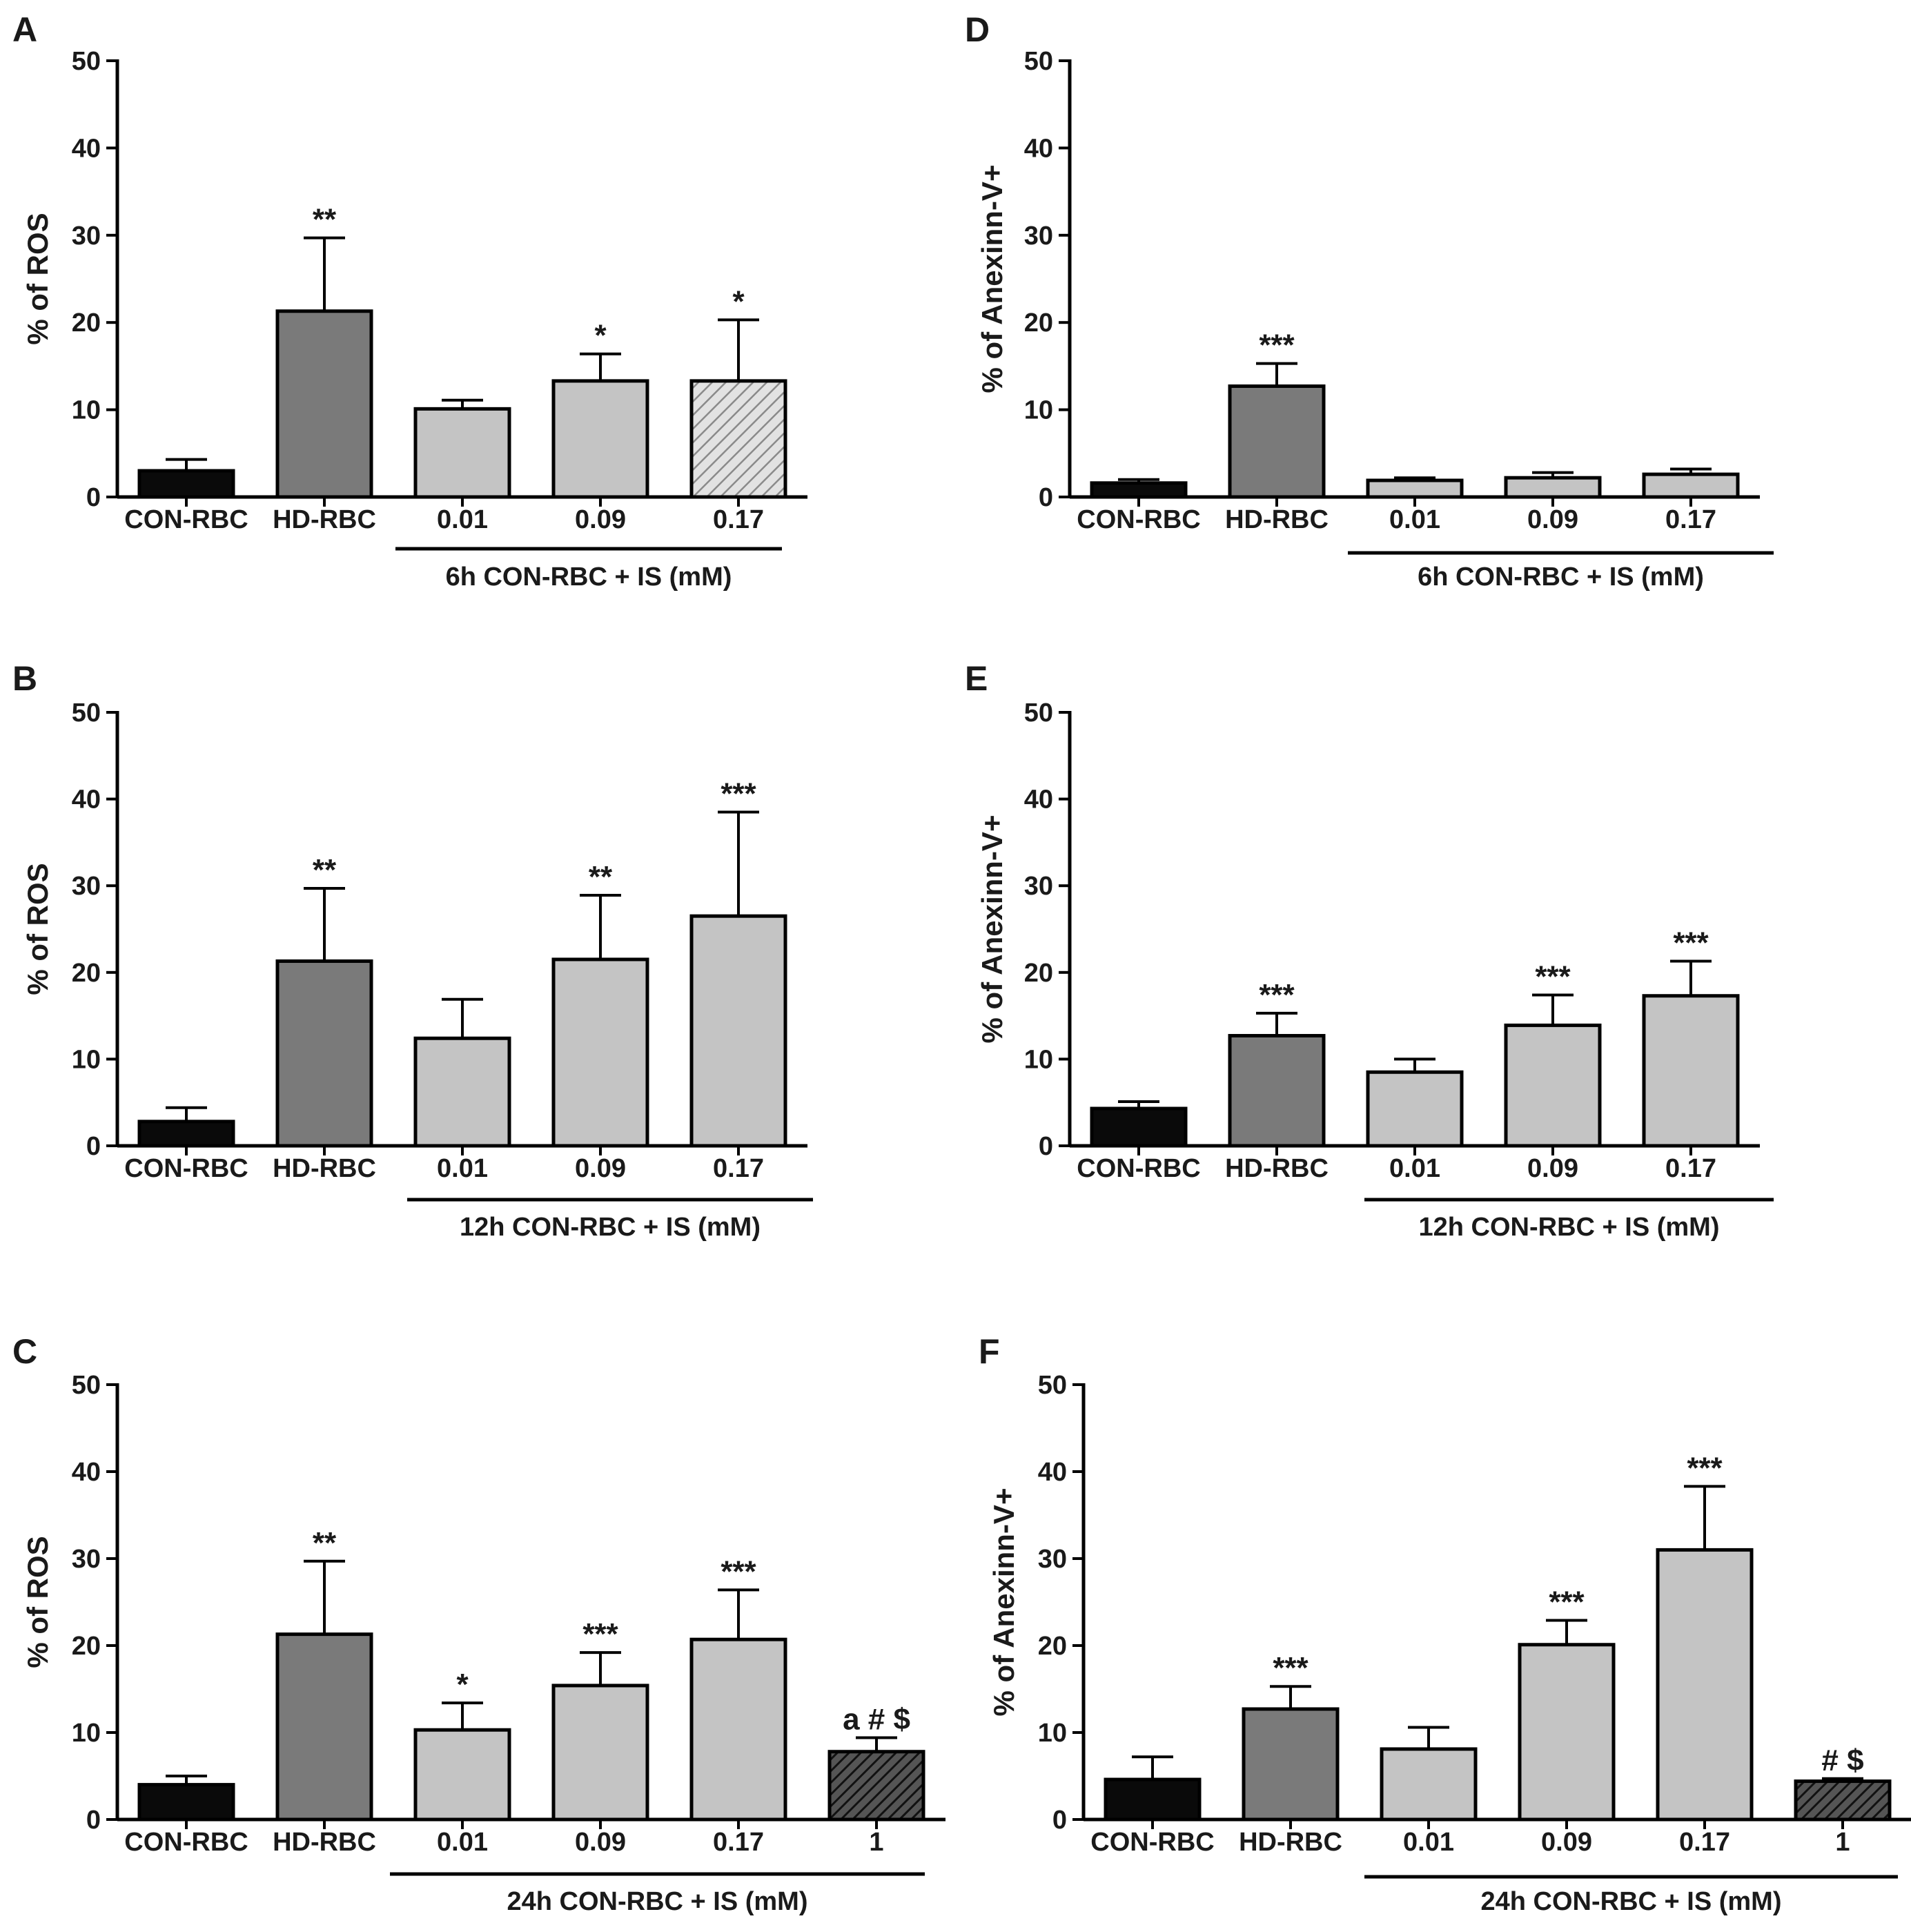 This screenshot has height=1932, width=1911. What do you see at coordinates (1038, 800) in the screenshot?
I see `panel-e-y-tick-label: 40` at bounding box center [1038, 800].